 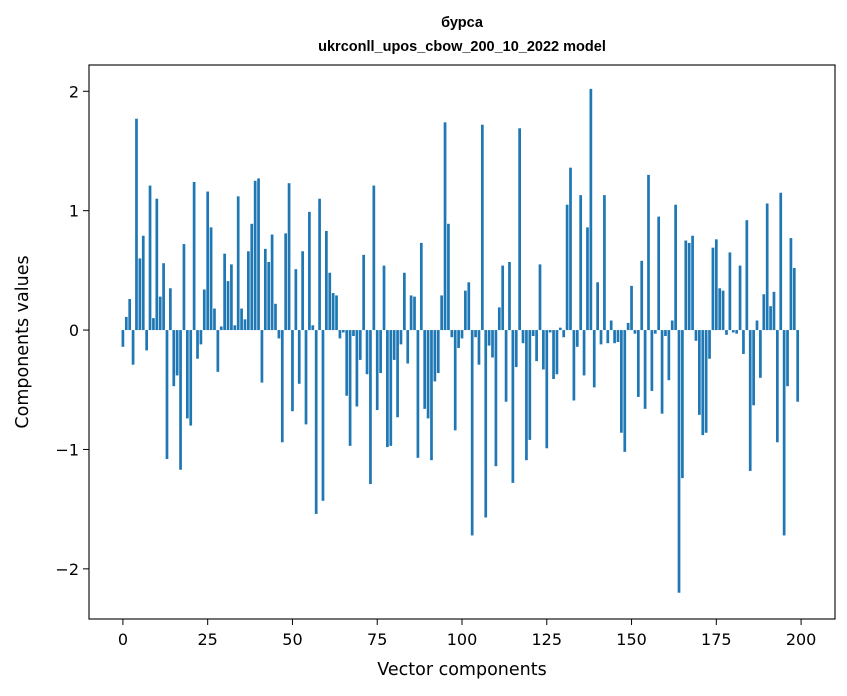 I want to click on x-tick-label: 75, so click(x=377, y=639).